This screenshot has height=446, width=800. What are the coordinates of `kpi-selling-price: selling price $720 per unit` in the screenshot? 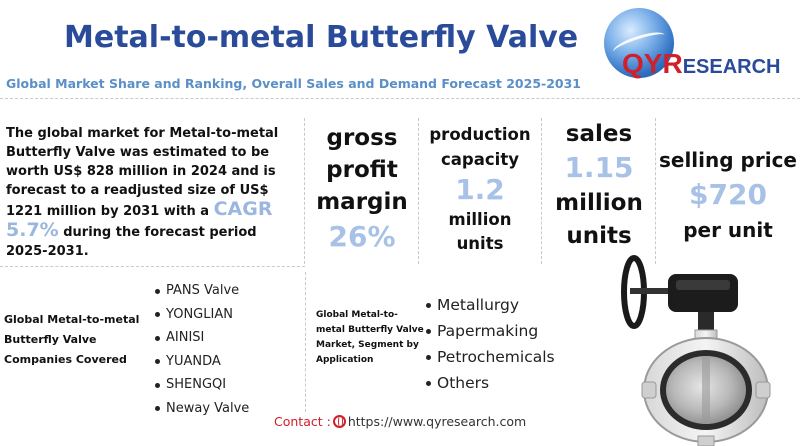 It's located at (728, 195).